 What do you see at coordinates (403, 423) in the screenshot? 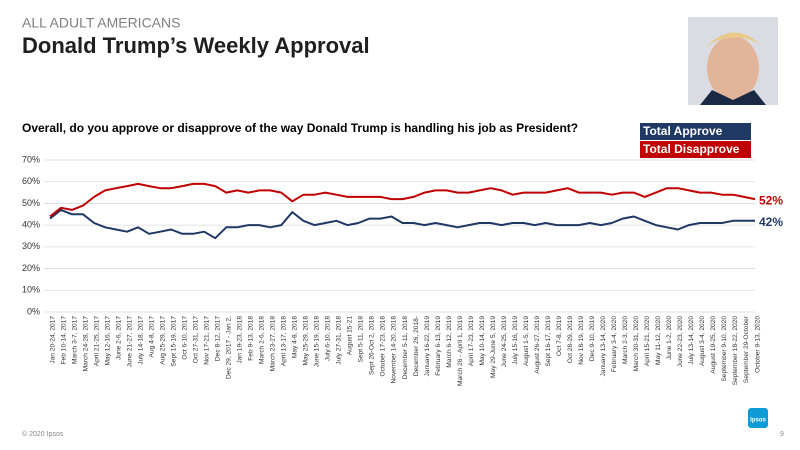
I see `footer: © 2020 Ipsos 9 Ipsos` at bounding box center [403, 423].